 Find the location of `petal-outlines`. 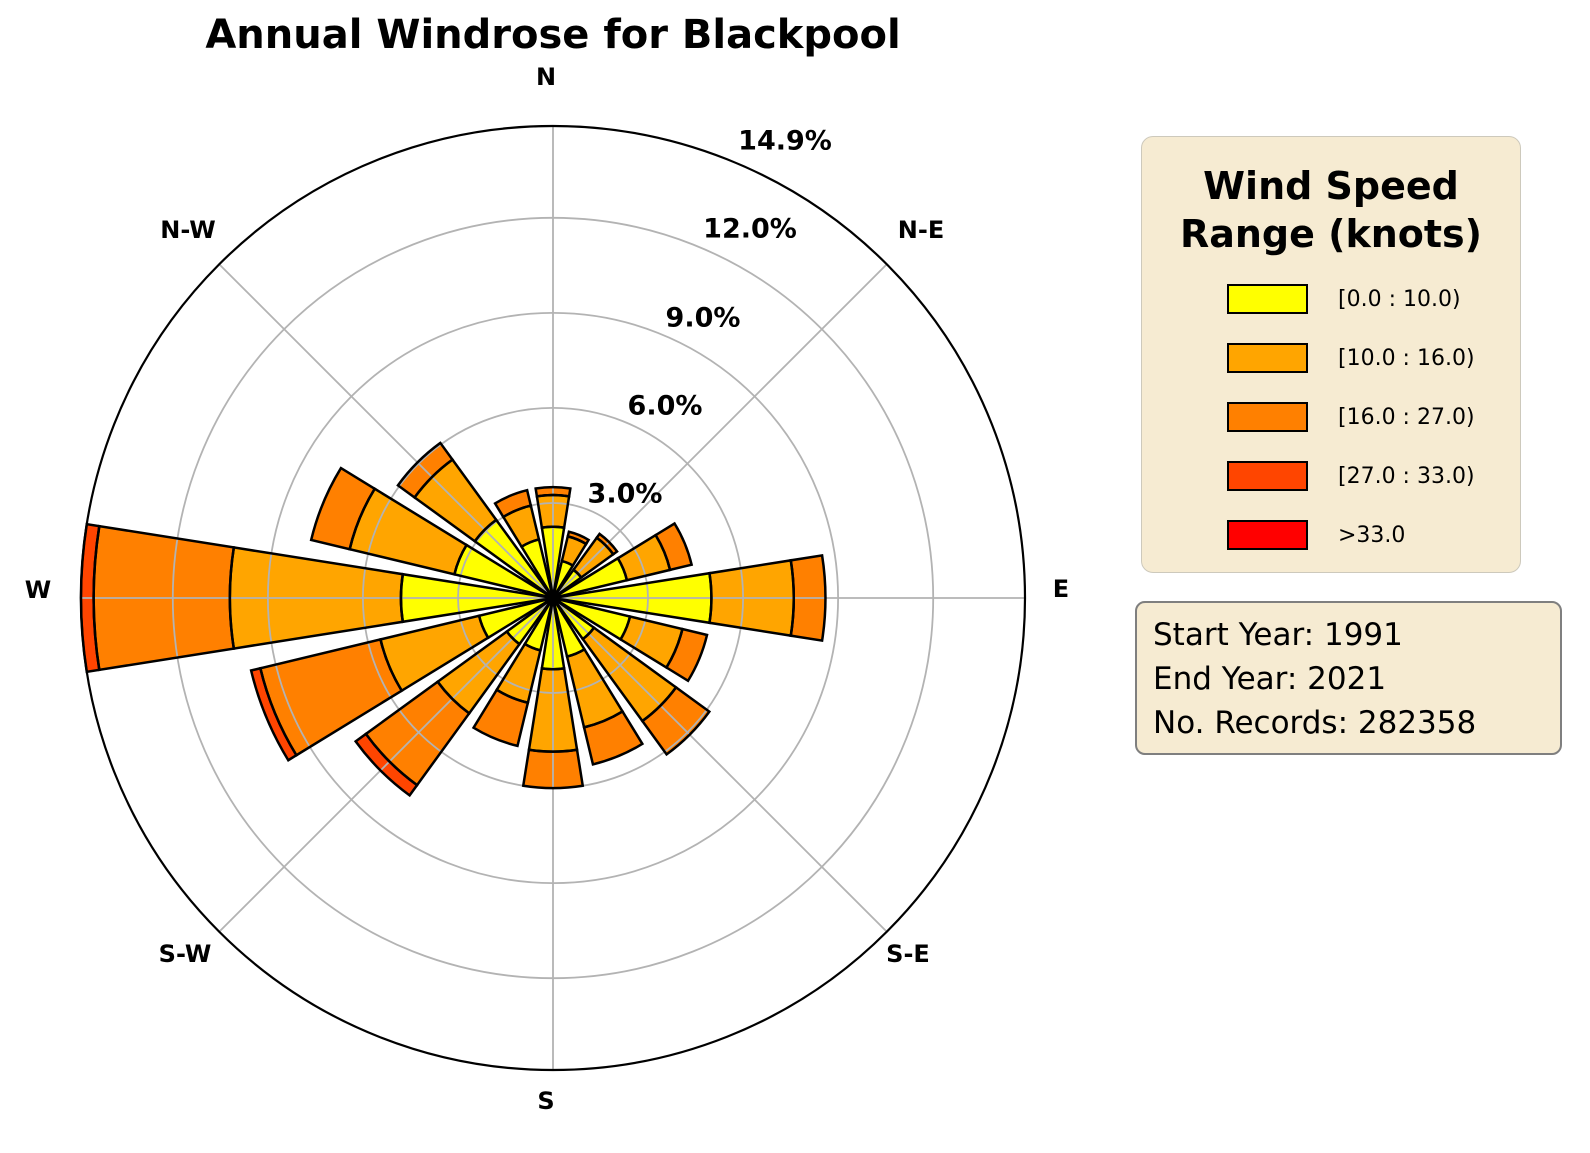

petal-outlines is located at coordinates (453, 619).